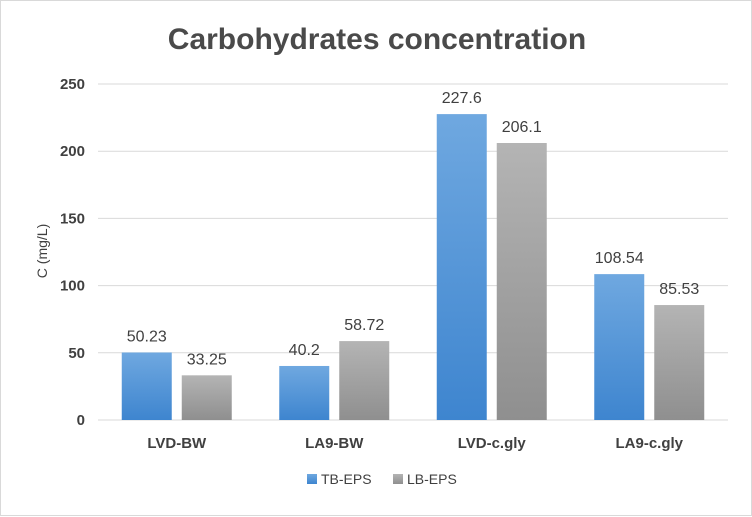  I want to click on data-label: 227.6, so click(462, 98).